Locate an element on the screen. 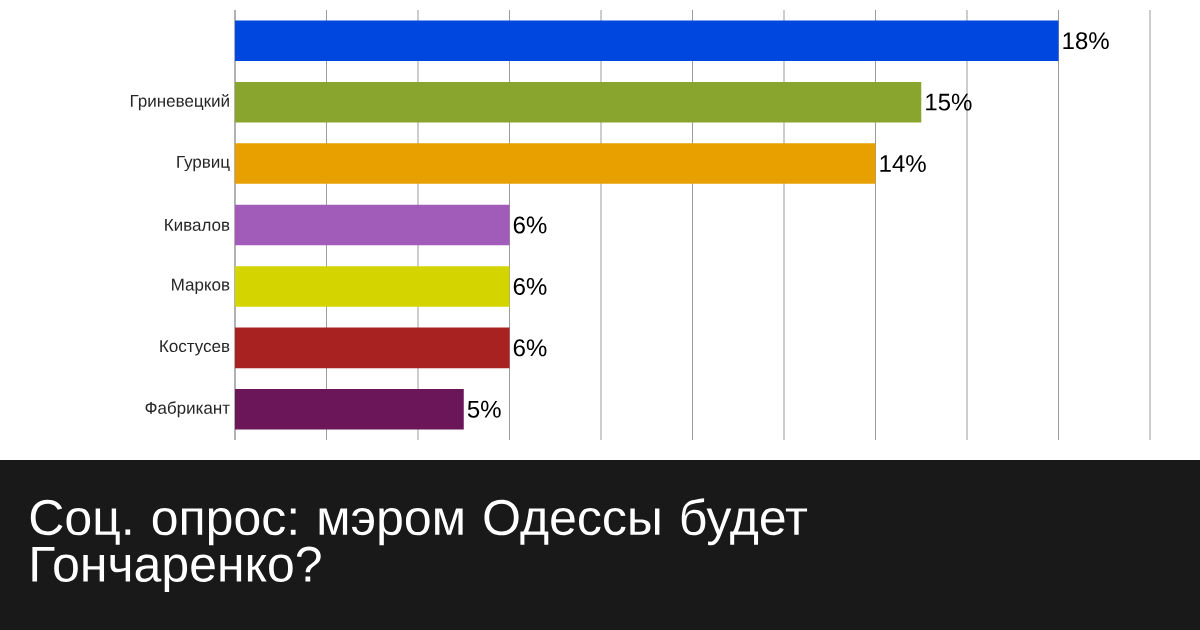  text: Соц. опрос: мэром Одессы будет Гончаренко? is located at coordinates (419, 545).